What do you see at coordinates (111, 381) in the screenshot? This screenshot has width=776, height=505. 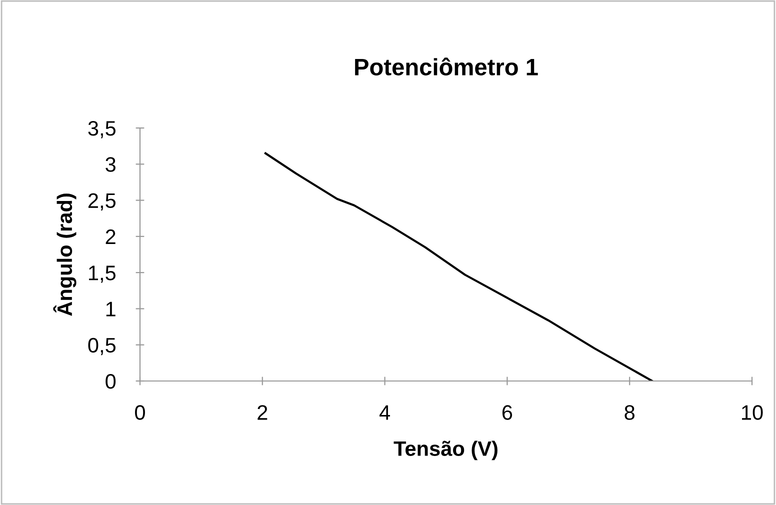 I see `y-tick-label: 0` at bounding box center [111, 381].